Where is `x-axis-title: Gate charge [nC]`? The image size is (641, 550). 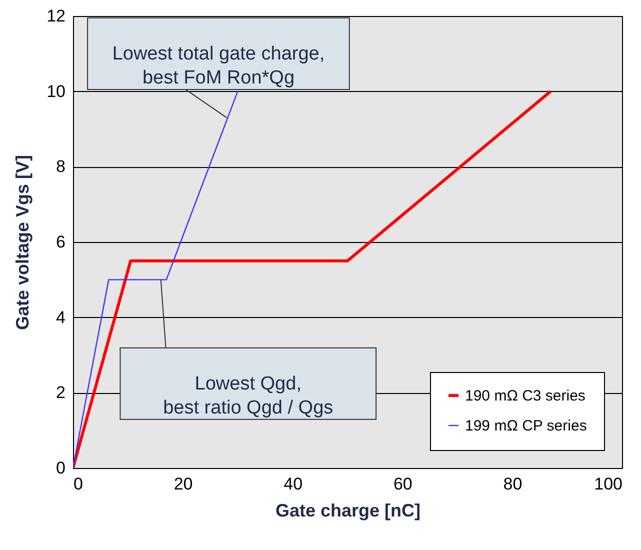
x-axis-title: Gate charge [nC] is located at coordinates (348, 510).